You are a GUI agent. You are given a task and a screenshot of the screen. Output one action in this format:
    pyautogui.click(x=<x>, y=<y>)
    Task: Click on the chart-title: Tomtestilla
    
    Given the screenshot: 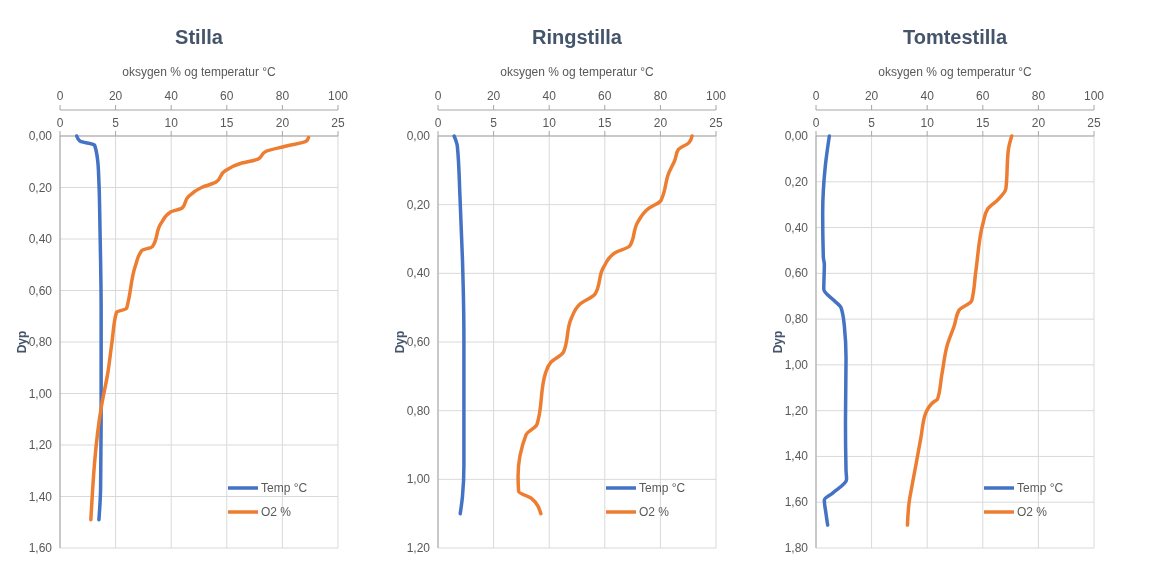 What is the action you would take?
    pyautogui.click(x=955, y=37)
    